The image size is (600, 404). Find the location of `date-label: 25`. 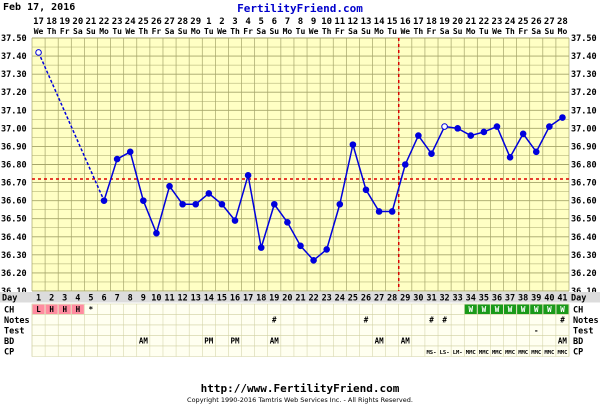

date-label: 25 is located at coordinates (523, 22).